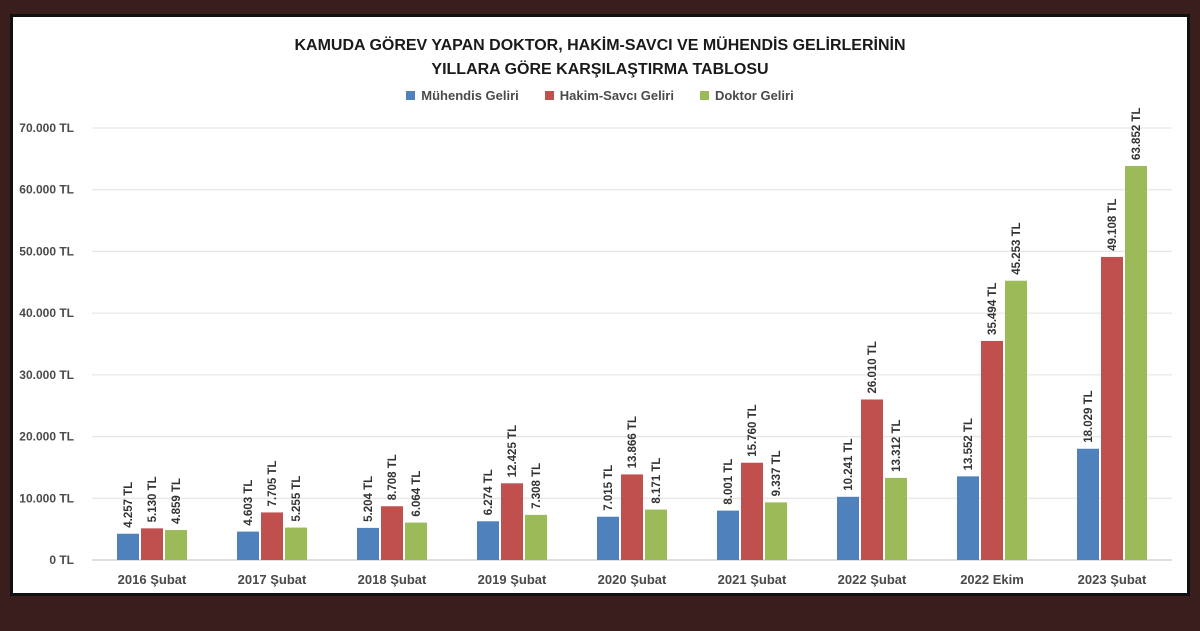 Image resolution: width=1200 pixels, height=631 pixels. Describe the element at coordinates (46, 128) in the screenshot. I see `y-tick-label: 70.000 TL` at that location.